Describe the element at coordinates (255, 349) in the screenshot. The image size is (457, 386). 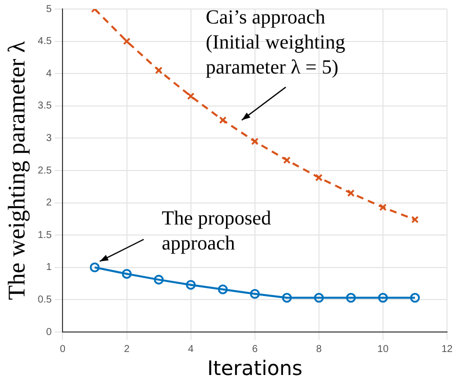
I see `x-tick-label: 6` at that location.